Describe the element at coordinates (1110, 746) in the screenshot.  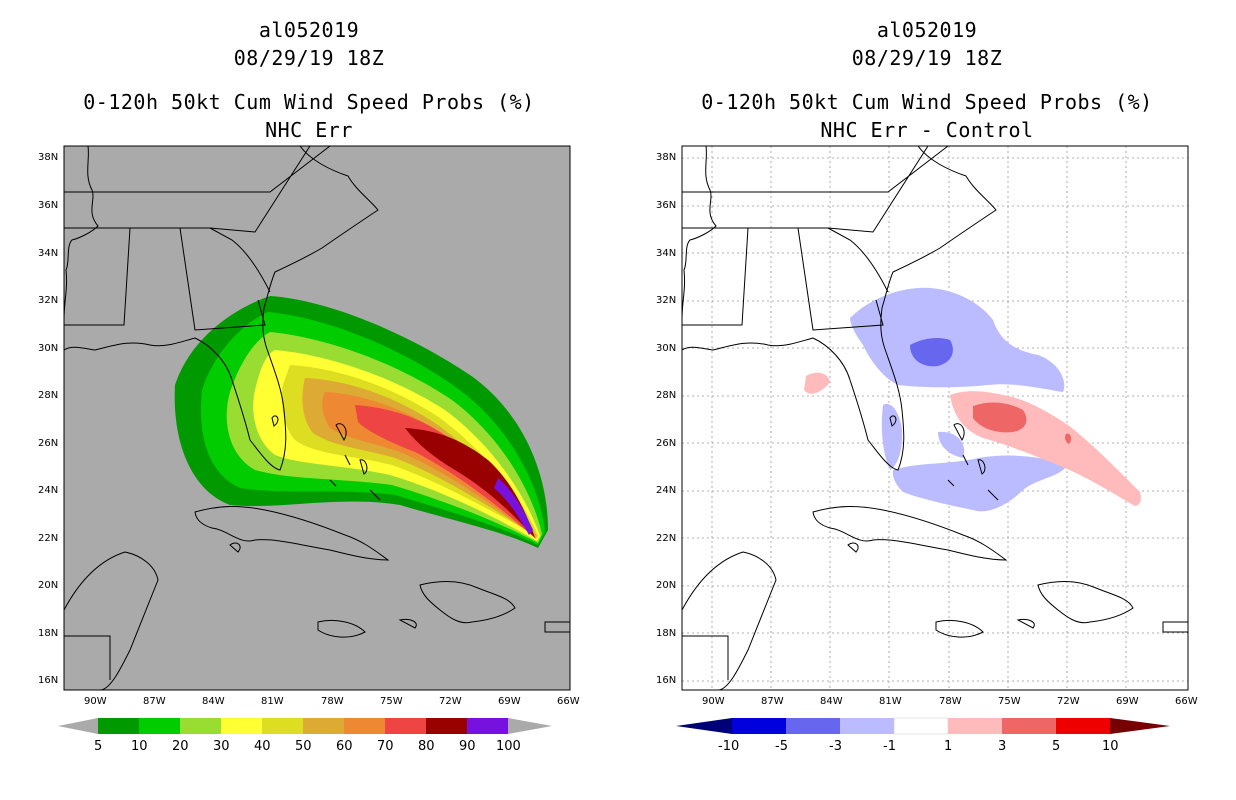
I see `colorbar-label: 10` at that location.